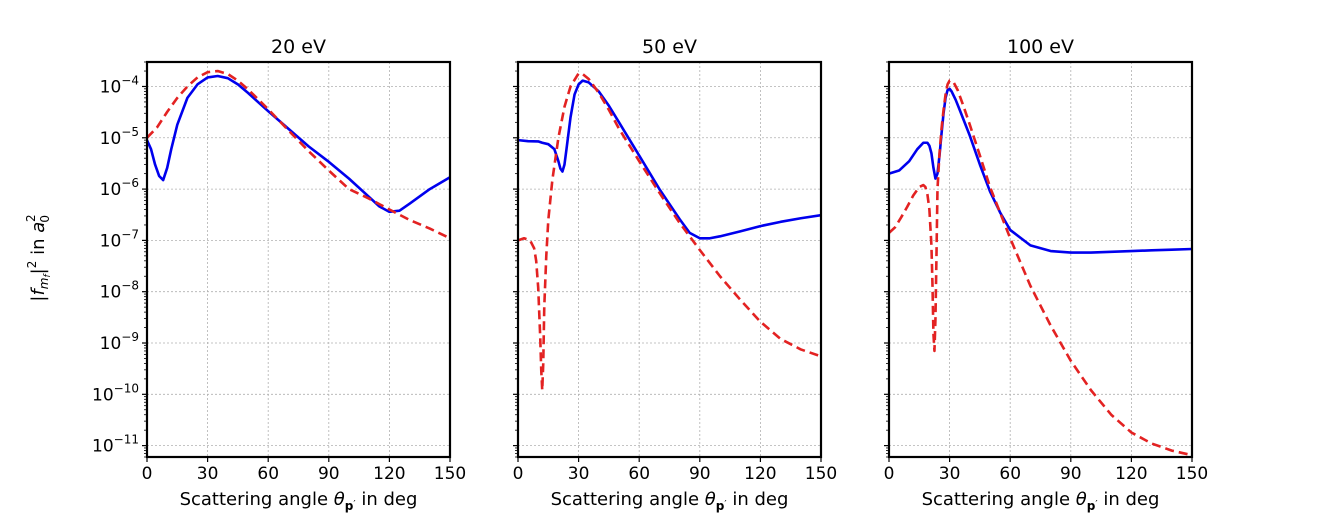 This screenshot has width=1328, height=514. Describe the element at coordinates (119, 291) in the screenshot. I see `y-tick-label: 10⁻⁸` at that location.